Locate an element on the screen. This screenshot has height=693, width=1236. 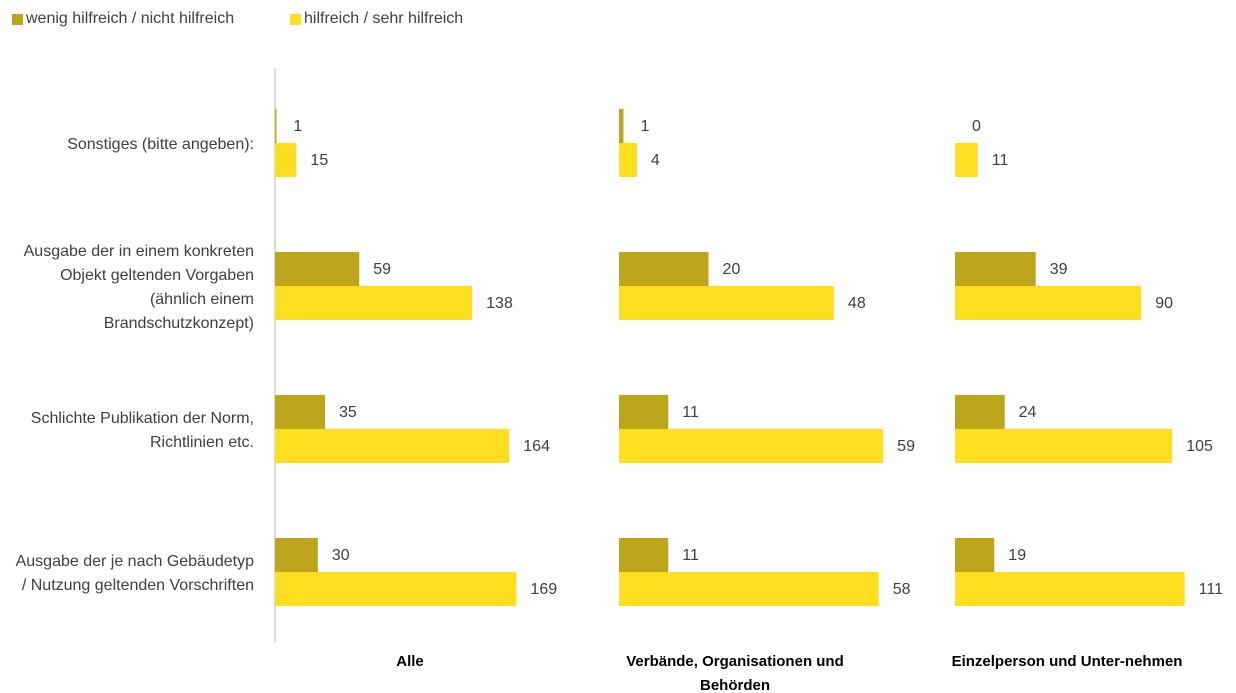
value-label: 138 is located at coordinates (499, 303).